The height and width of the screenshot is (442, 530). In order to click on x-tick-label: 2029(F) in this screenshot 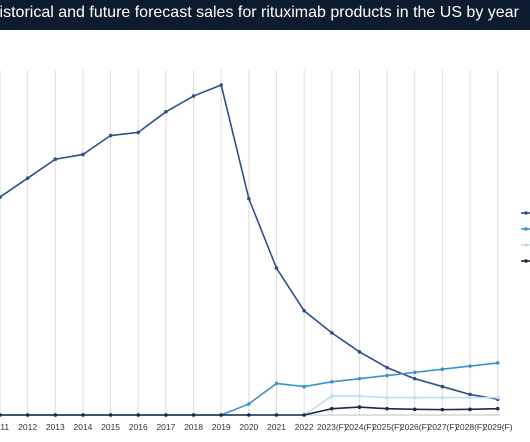, I will do `click(498, 427)`.